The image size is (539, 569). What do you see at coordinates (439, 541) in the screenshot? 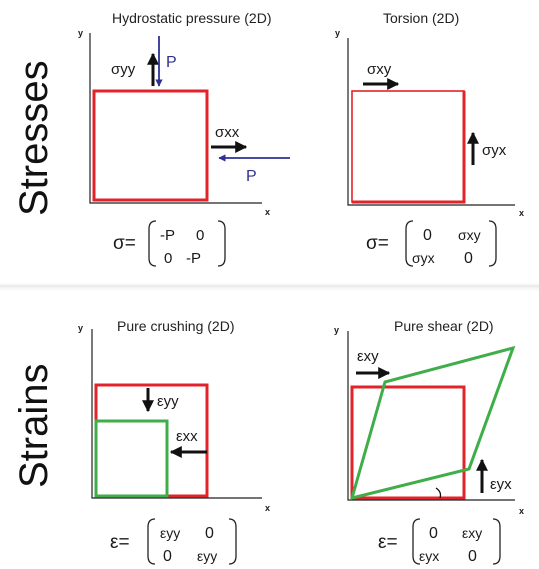
I see `strain-matrix-shear: ε= 0 εxy εyx 0` at bounding box center [439, 541].